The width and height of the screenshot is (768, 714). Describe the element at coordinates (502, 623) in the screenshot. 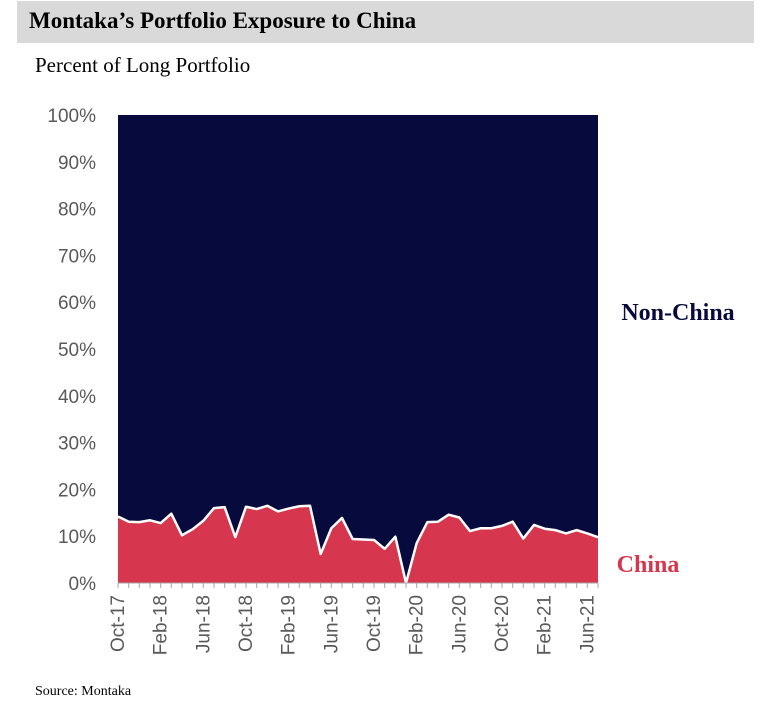

I see `x-tick-label: Oct-20` at that location.